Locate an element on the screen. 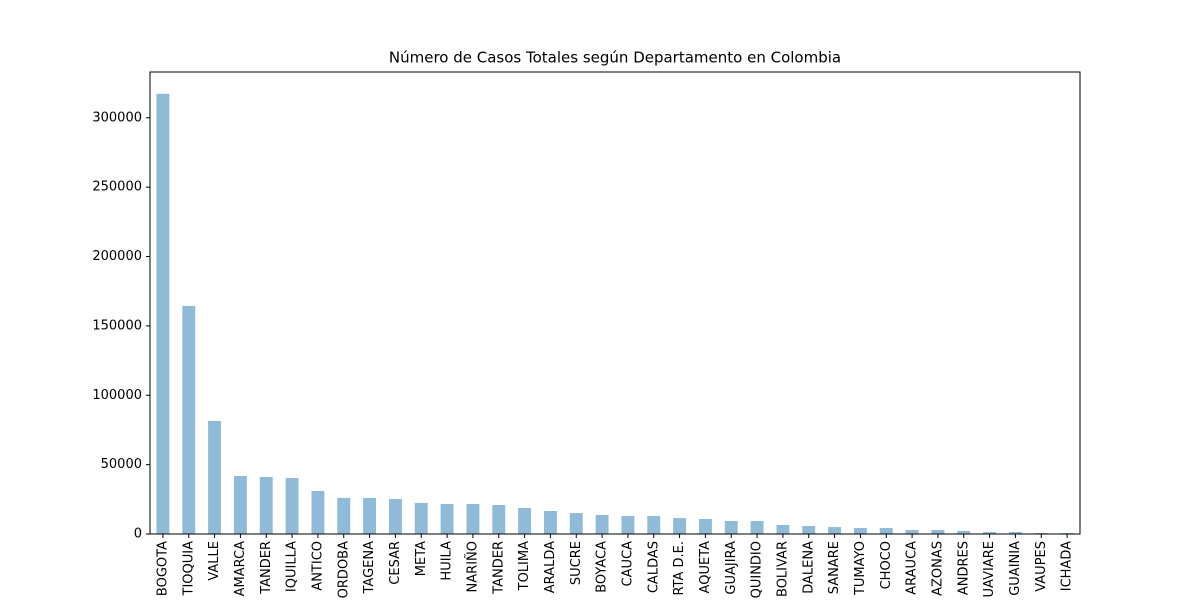 Image resolution: width=1200 pixels, height=600 pixels. x-tick-label: TIOQUIA is located at coordinates (188, 569).